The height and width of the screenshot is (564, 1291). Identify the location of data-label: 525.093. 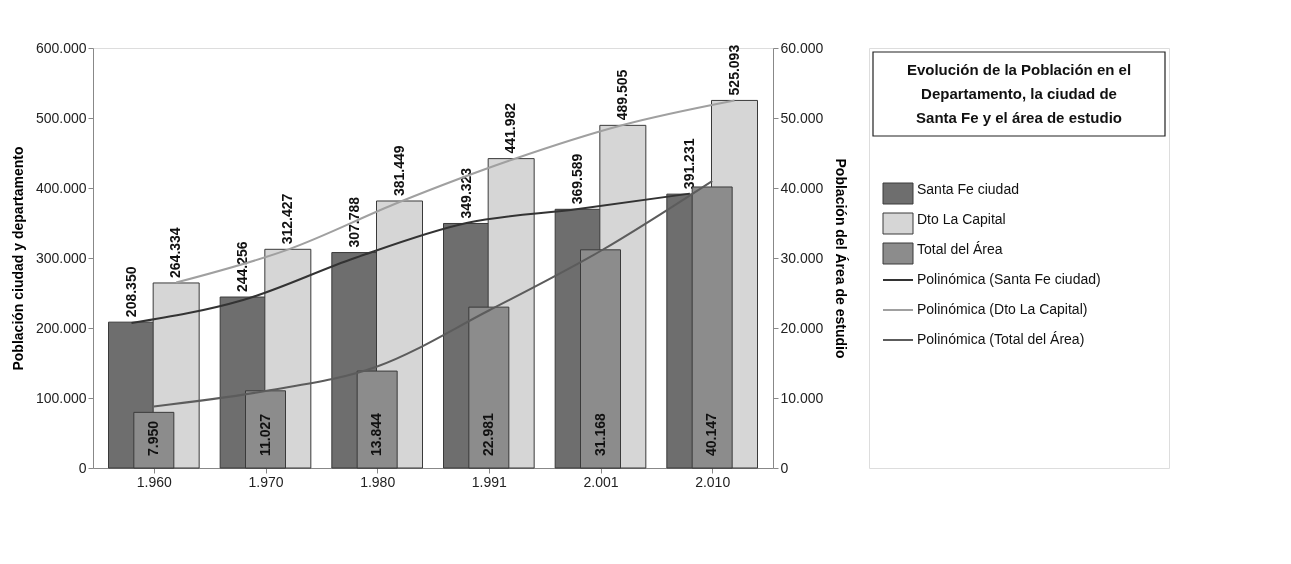
(733, 70).